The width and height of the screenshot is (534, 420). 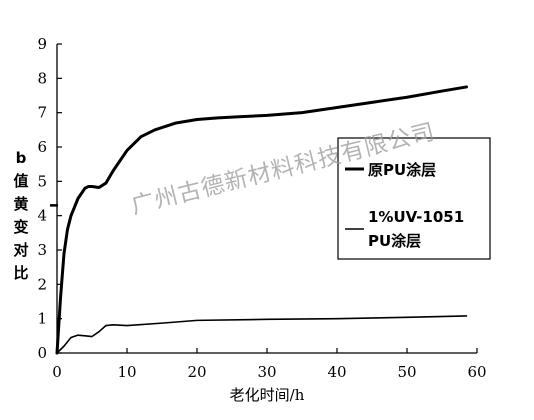 I want to click on legend: 原PU涂层 1%UV-1051 PU涂层, so click(x=414, y=198).